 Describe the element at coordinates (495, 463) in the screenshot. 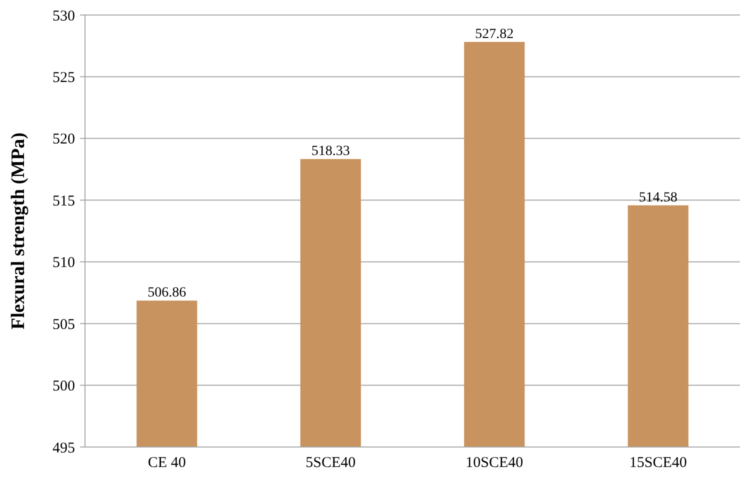

I see `x-tick-label: 10SCE40` at that location.